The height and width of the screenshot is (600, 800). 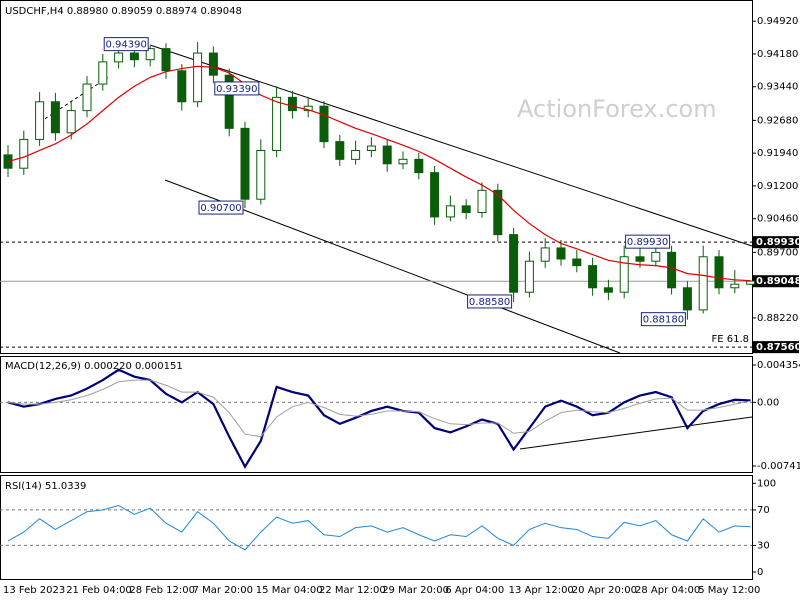 What do you see at coordinates (777, 186) in the screenshot?
I see `y-tick-label: 0.91200` at bounding box center [777, 186].